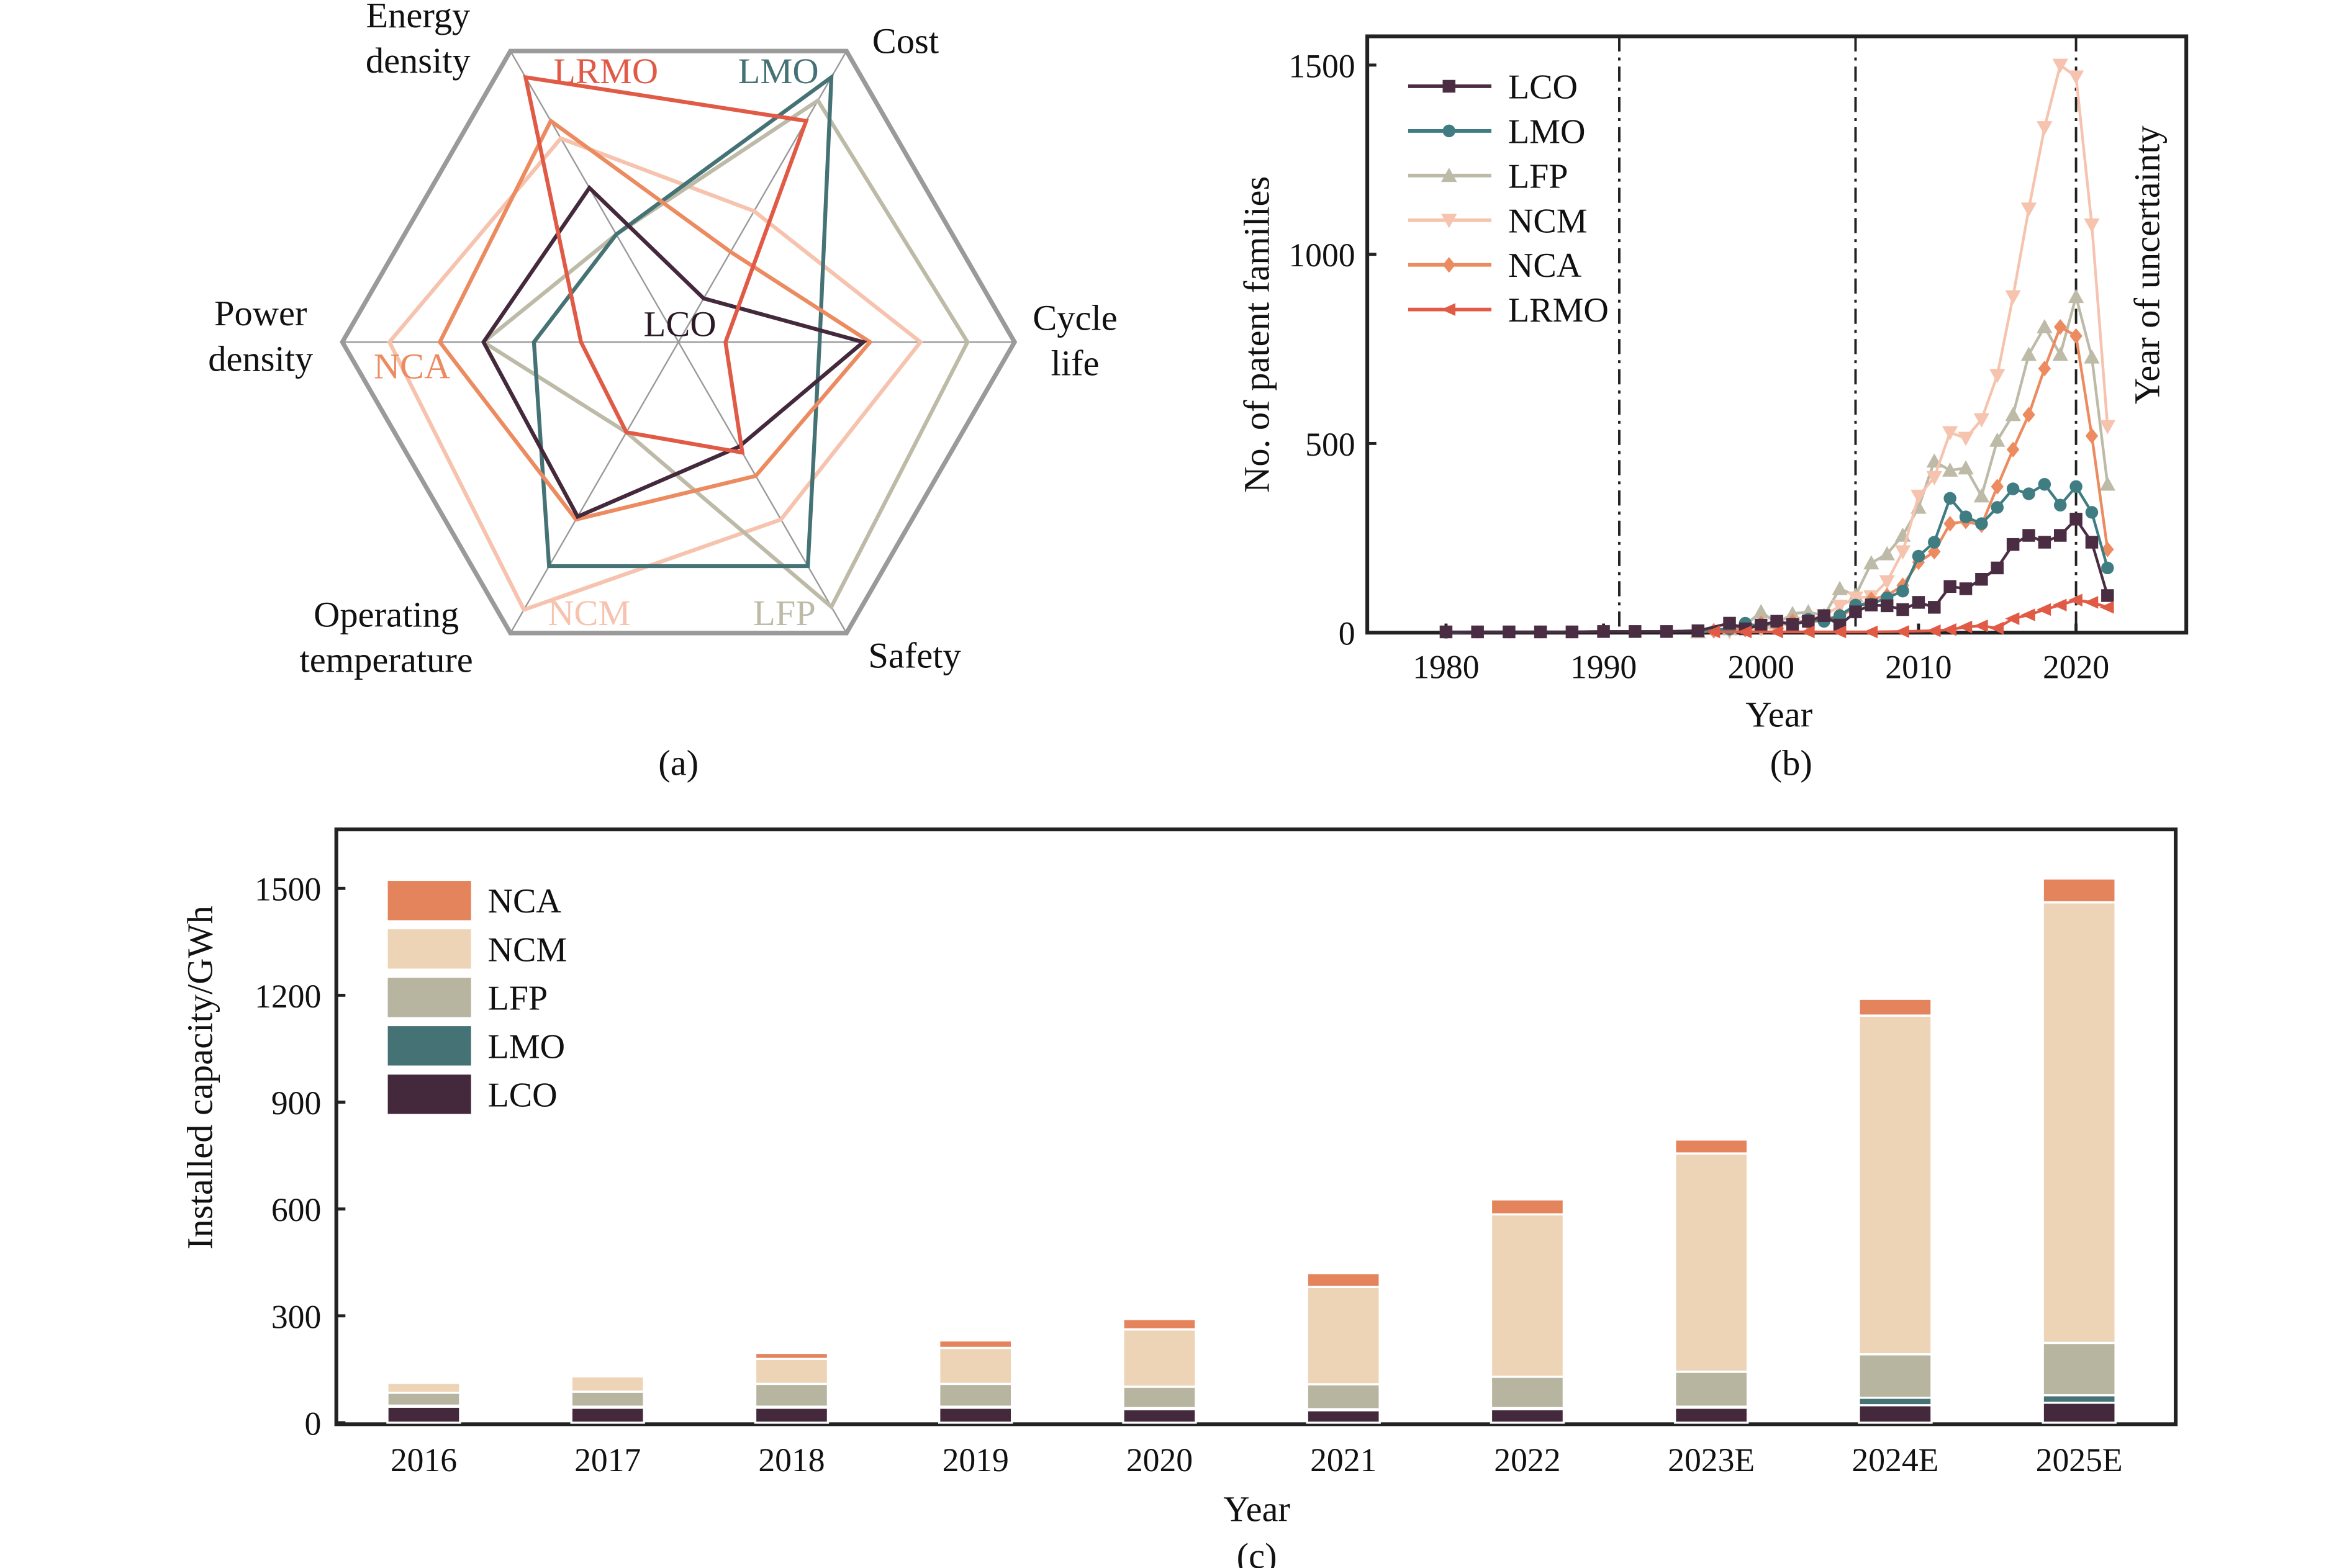 This screenshot has width=2347, height=1568. Describe the element at coordinates (312, 1423) in the screenshot. I see `y-tick-label-c: 0` at that location.